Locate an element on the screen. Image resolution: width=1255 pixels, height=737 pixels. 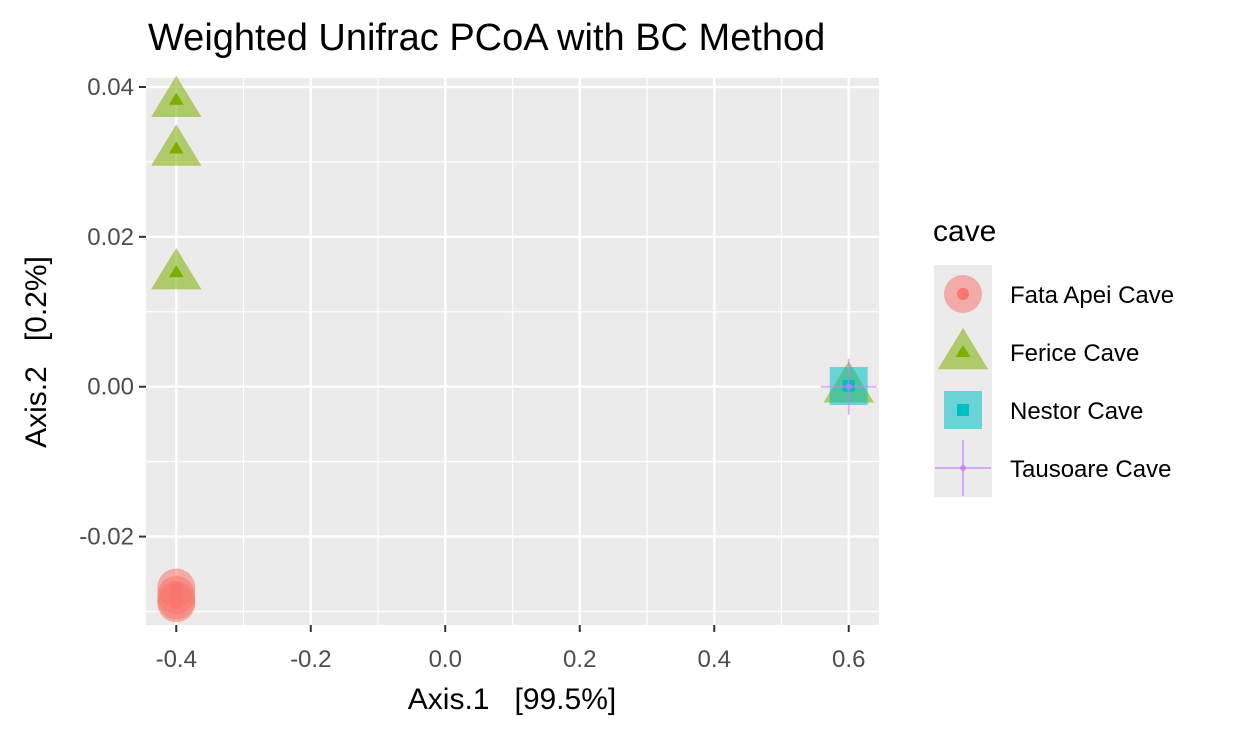
legend-label: Ferice Cave is located at coordinates (1074, 353).